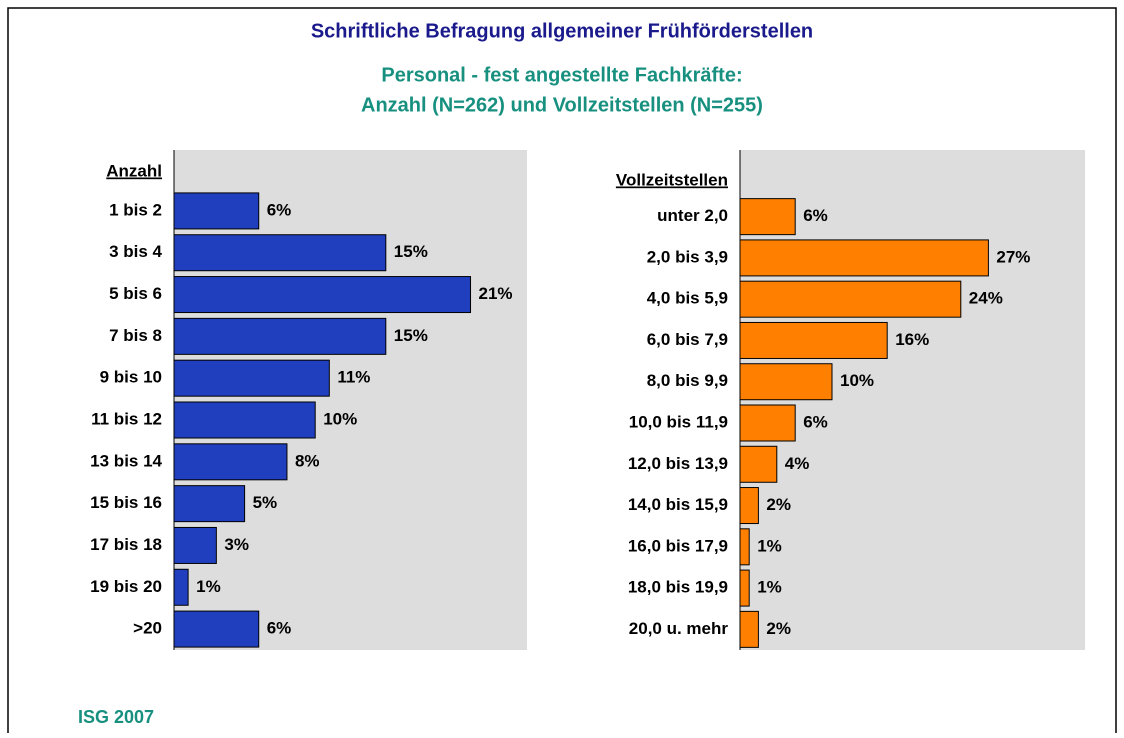 The height and width of the screenshot is (738, 1124). What do you see at coordinates (126, 418) in the screenshot?
I see `category-label: 11 bis 12` at bounding box center [126, 418].